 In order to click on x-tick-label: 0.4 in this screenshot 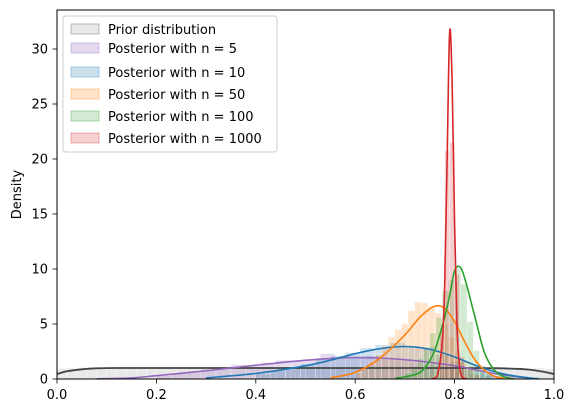, I will do `click(255, 395)`.